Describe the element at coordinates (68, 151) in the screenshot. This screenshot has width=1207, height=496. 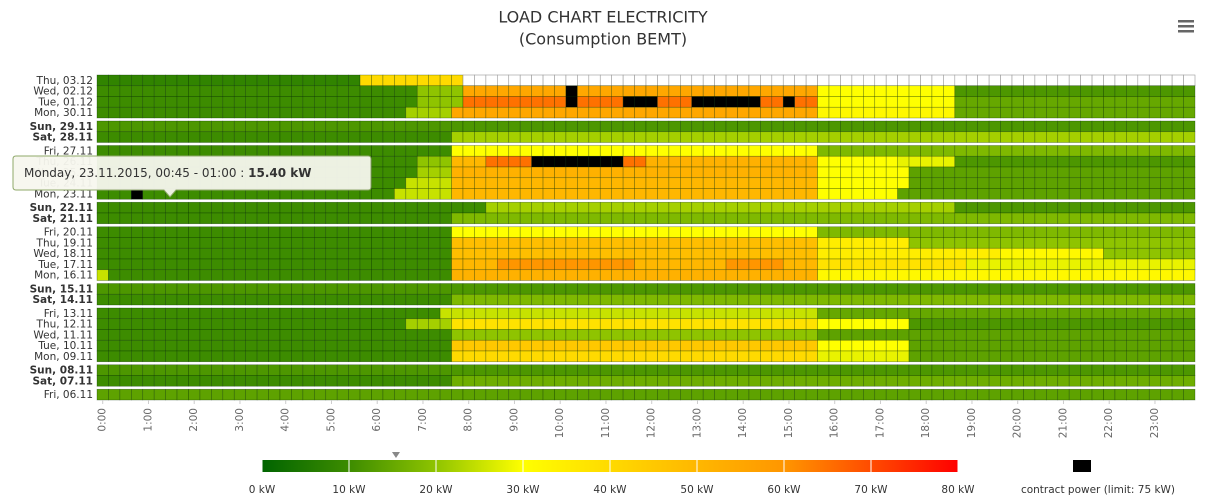
I see `row-label: Fri, 27.11` at that location.